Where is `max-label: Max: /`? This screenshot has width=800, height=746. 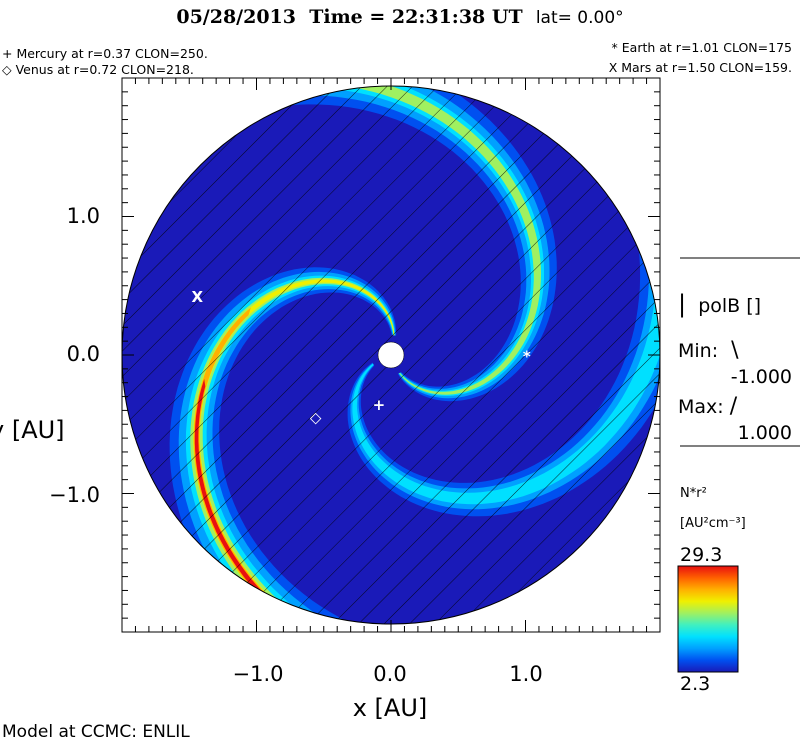 max-label: Max: / is located at coordinates (707, 406).